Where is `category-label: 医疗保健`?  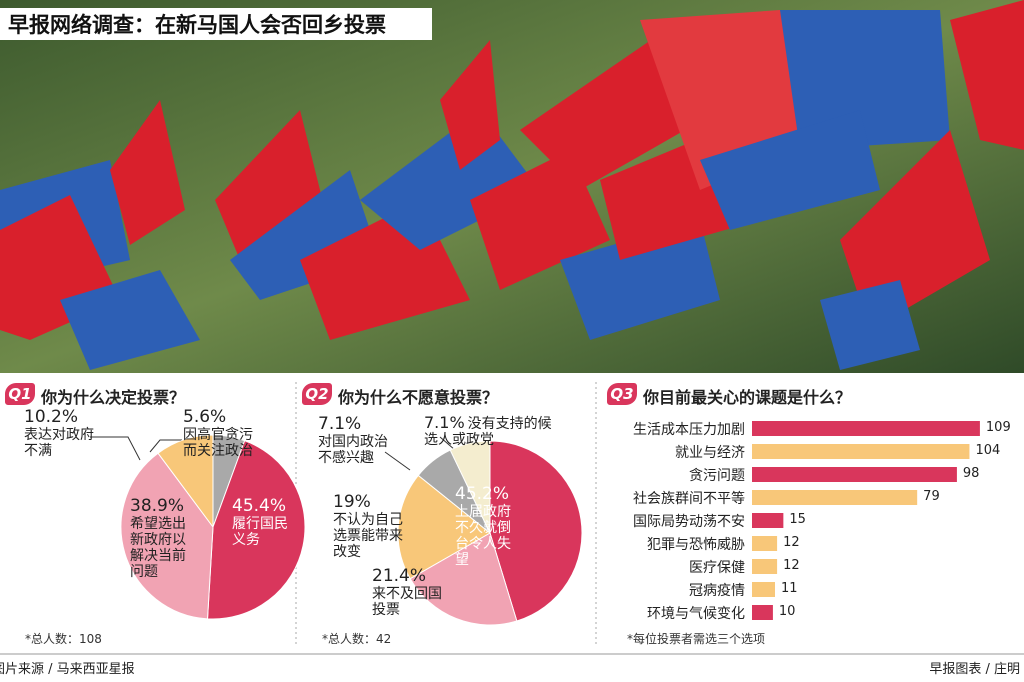 category-label: 医疗保健 is located at coordinates (717, 568).